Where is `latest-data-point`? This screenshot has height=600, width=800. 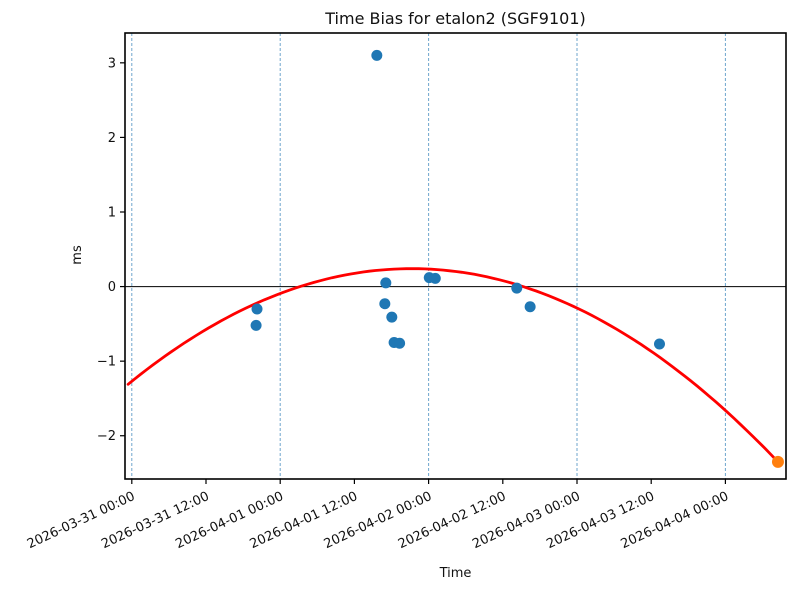
latest-data-point is located at coordinates (777, 461).